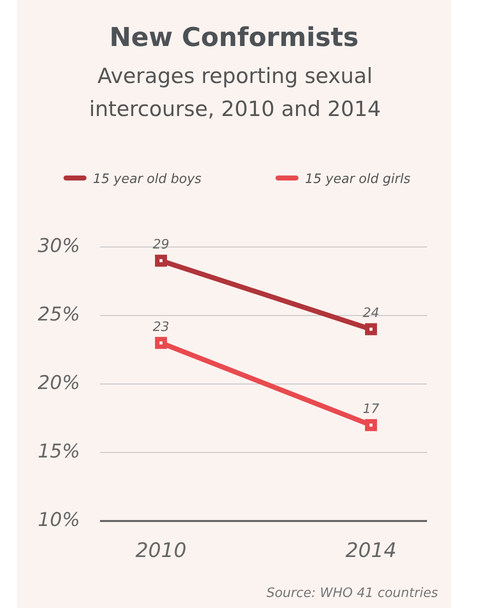 The width and height of the screenshot is (487, 608). Describe the element at coordinates (371, 314) in the screenshot. I see `data-label: 24` at that location.